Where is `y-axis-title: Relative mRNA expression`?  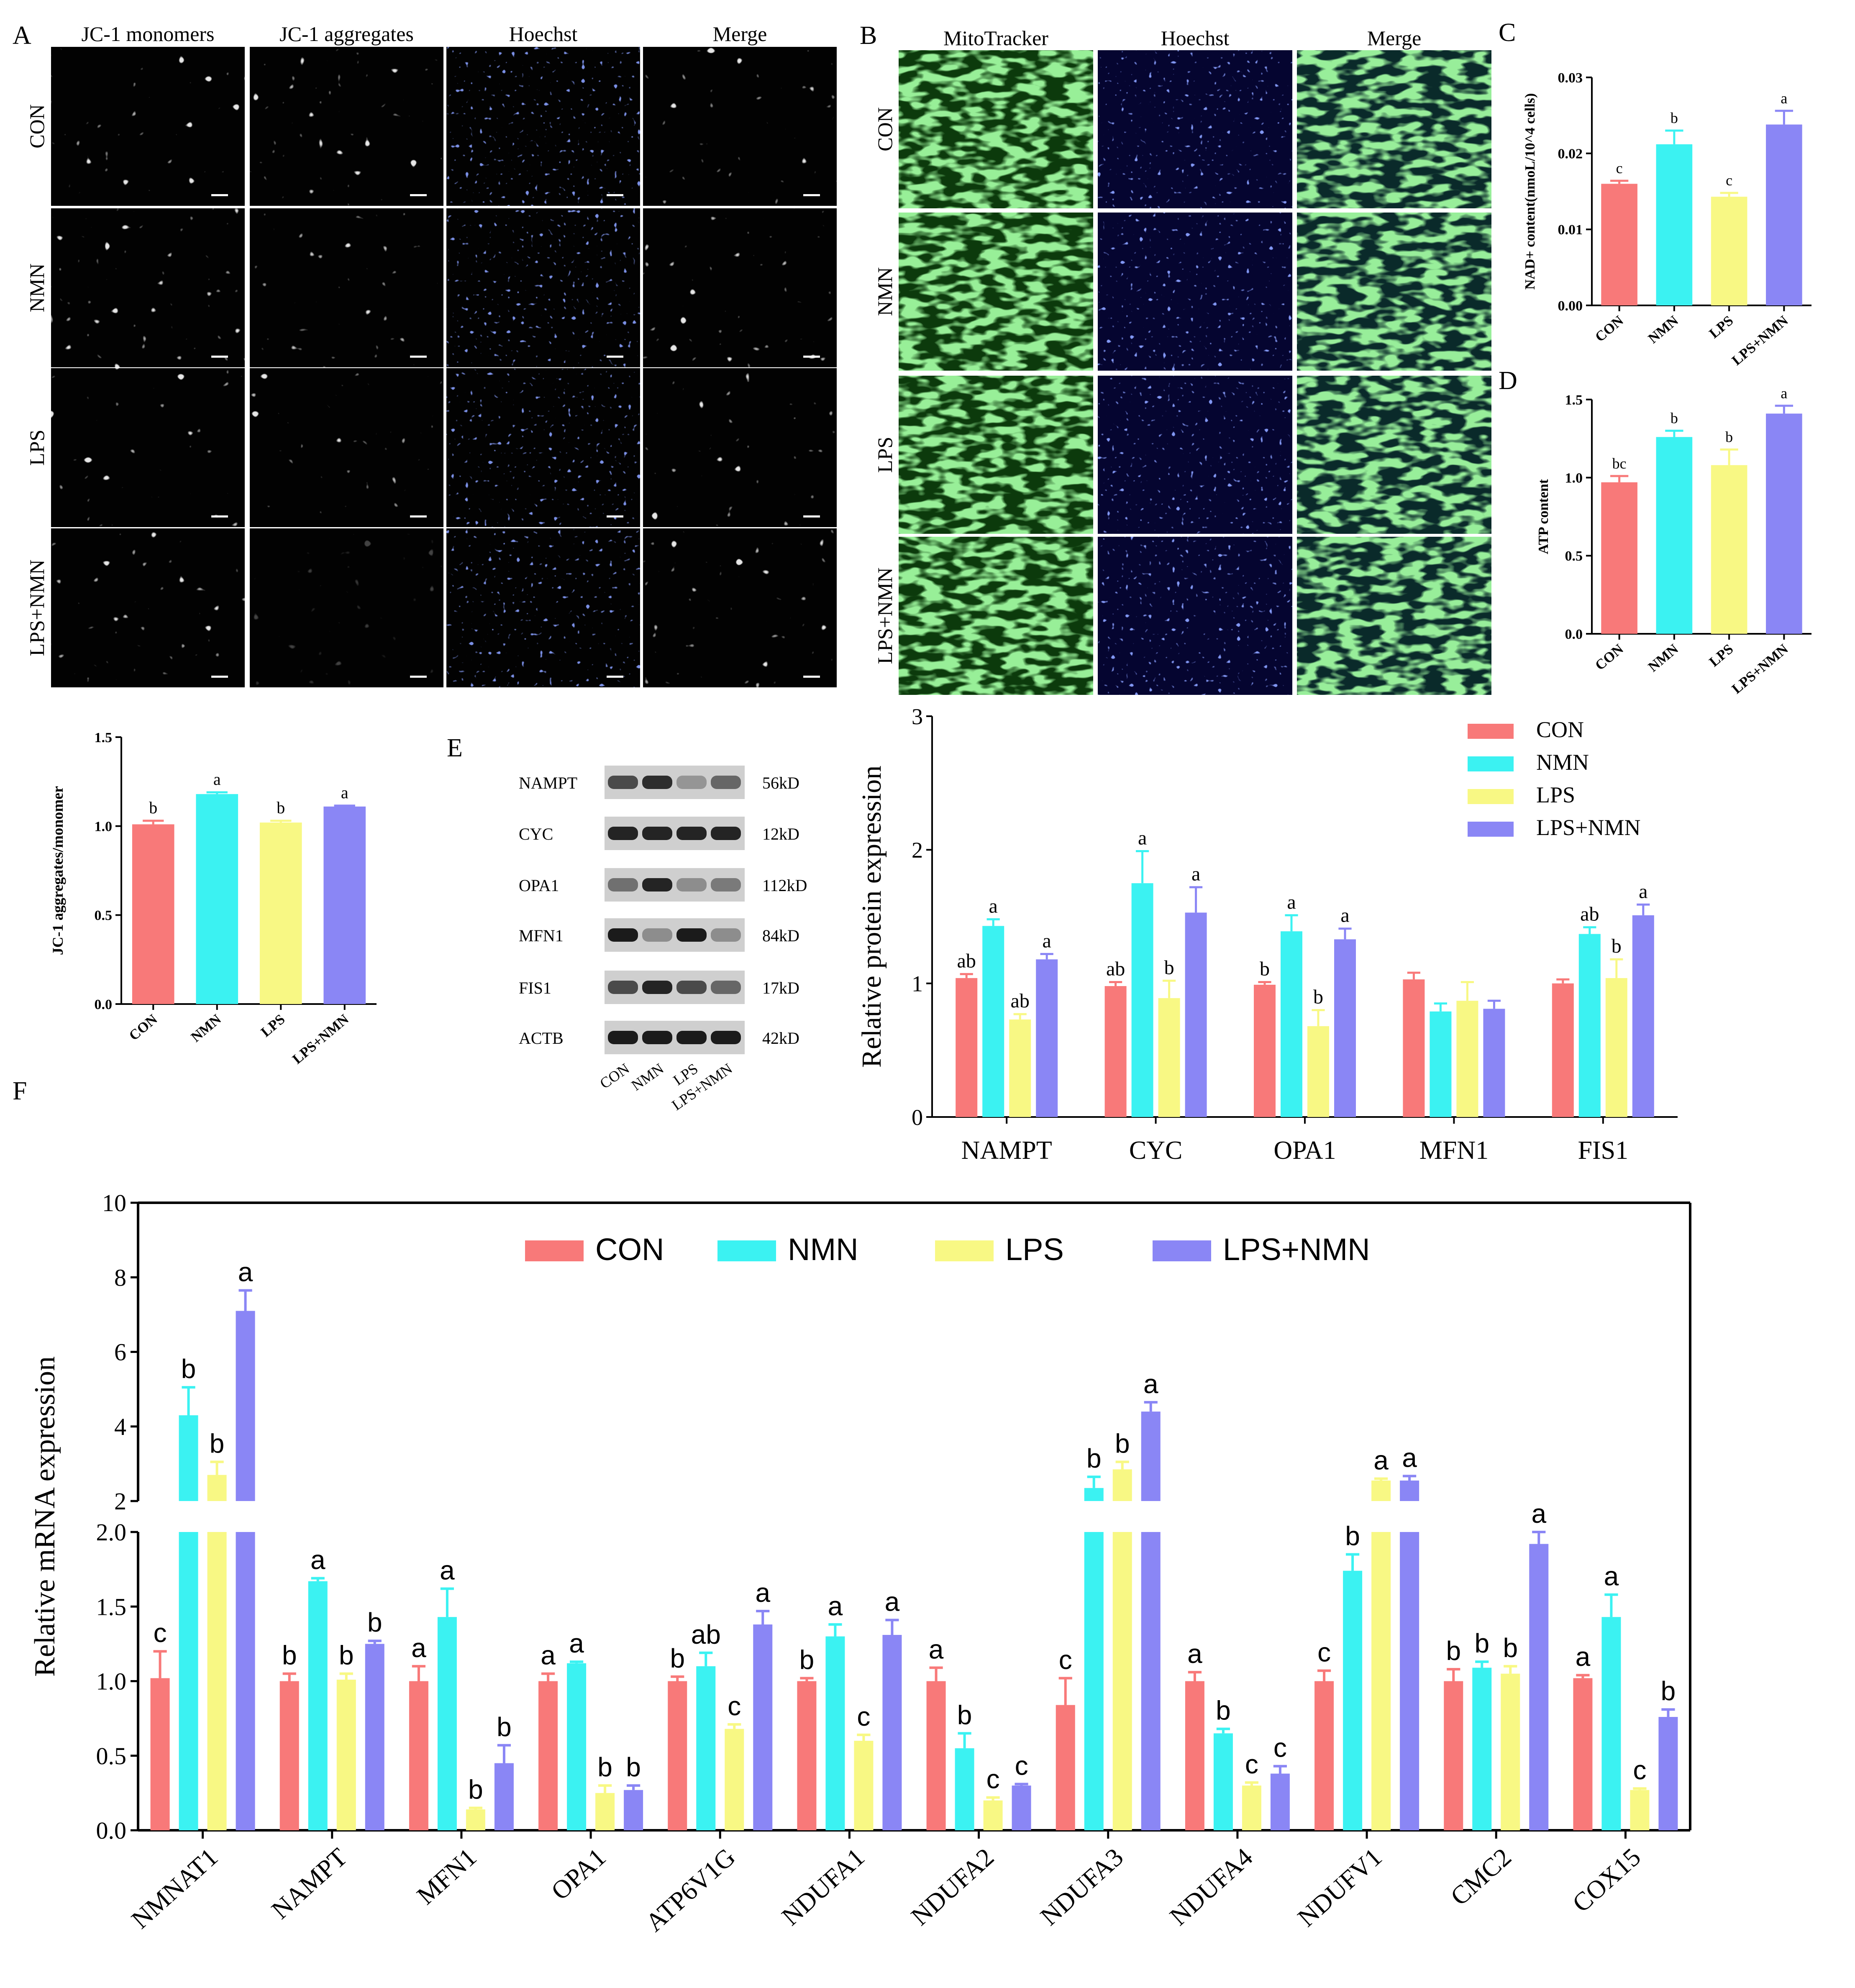 y-axis-title: Relative mRNA expression is located at coordinates (45, 1517).